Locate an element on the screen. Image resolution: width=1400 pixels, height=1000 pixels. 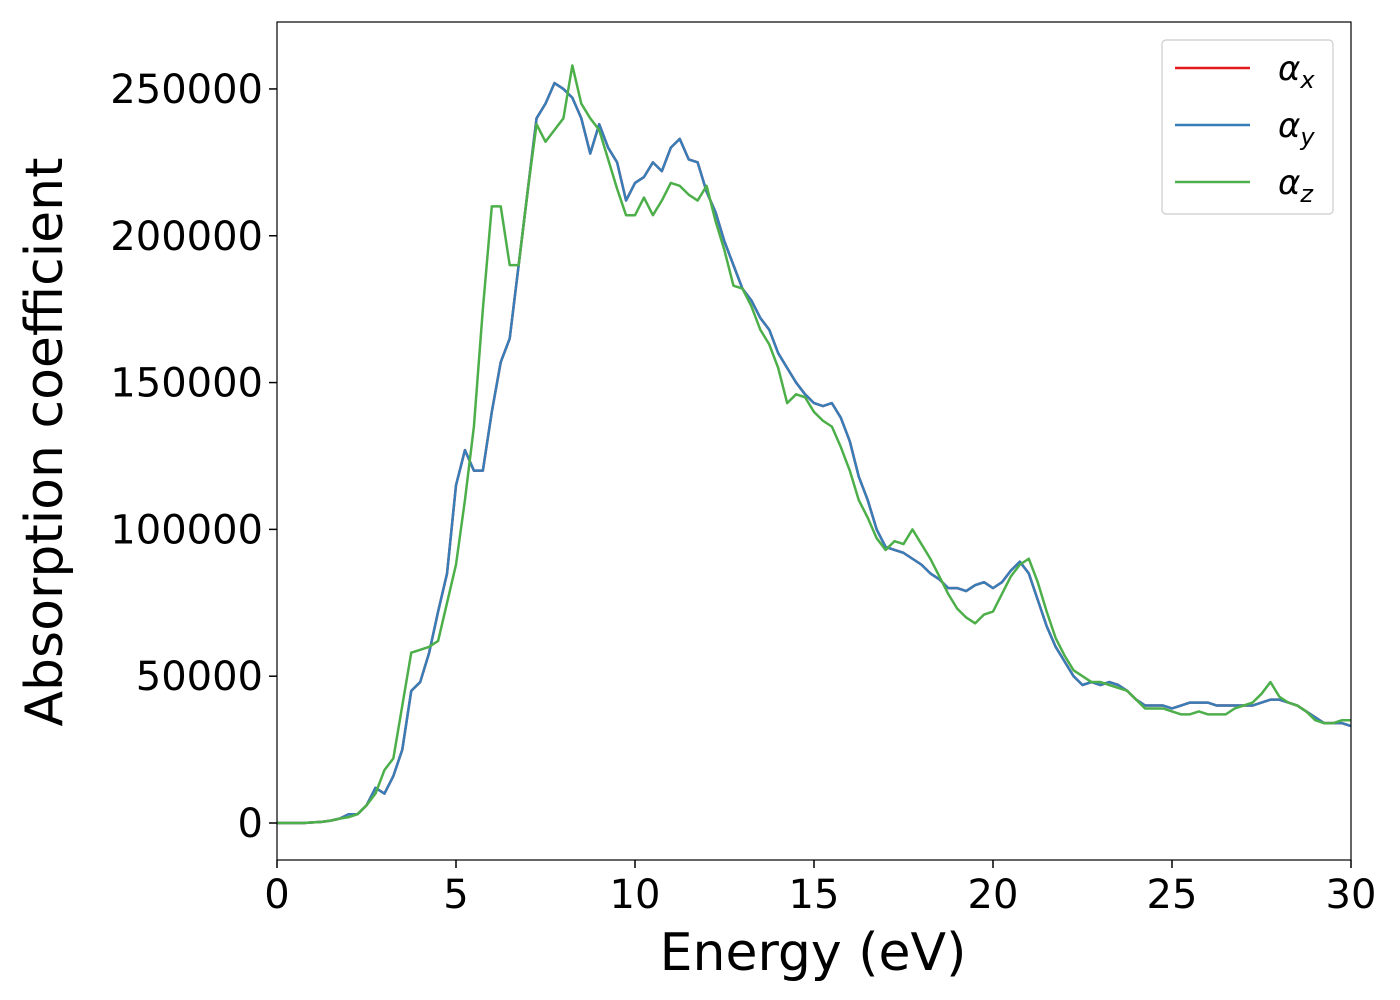
x-tick-label: 0 is located at coordinates (276, 895).